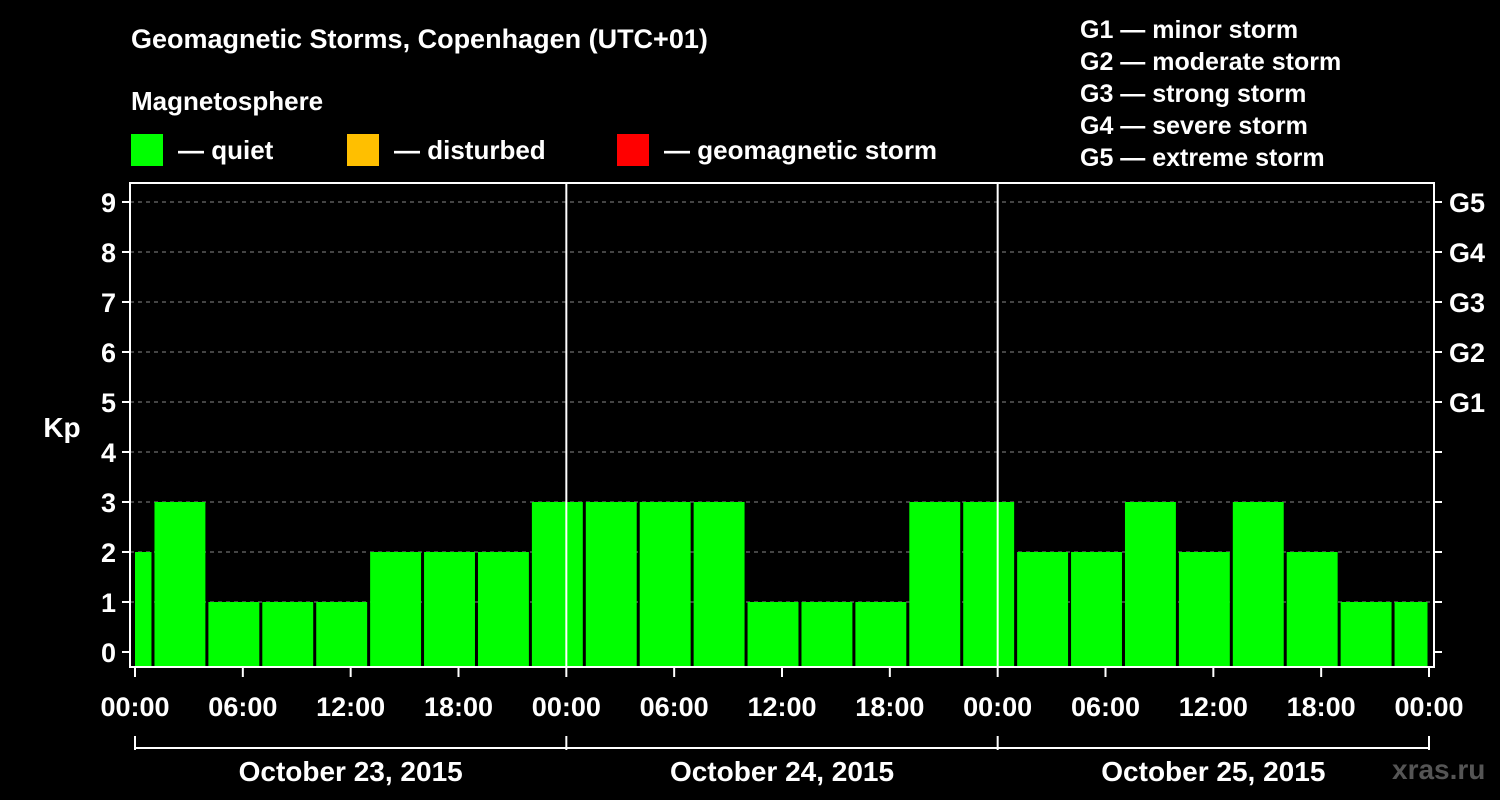 Image resolution: width=1500 pixels, height=800 pixels. What do you see at coordinates (1194, 126) in the screenshot?
I see `storm-level-g4: G4 — severe storm` at bounding box center [1194, 126].